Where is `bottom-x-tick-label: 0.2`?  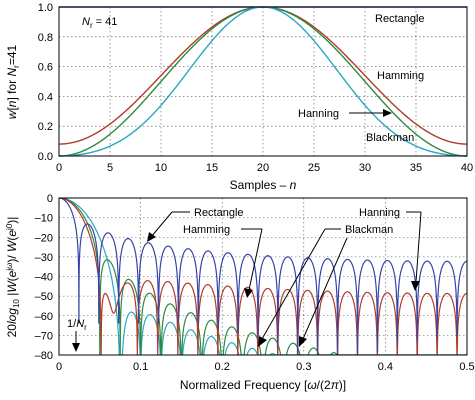 bottom-x-tick-label: 0.2 is located at coordinates (222, 367).